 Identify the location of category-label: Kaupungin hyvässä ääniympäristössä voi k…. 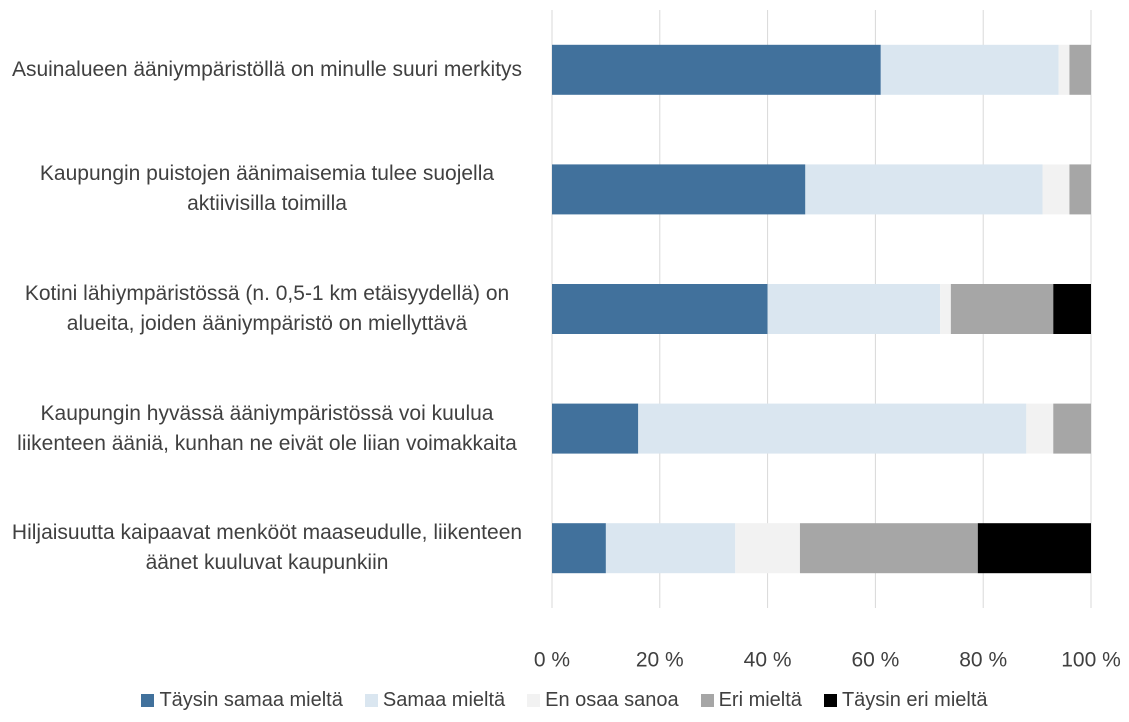
(267, 428).